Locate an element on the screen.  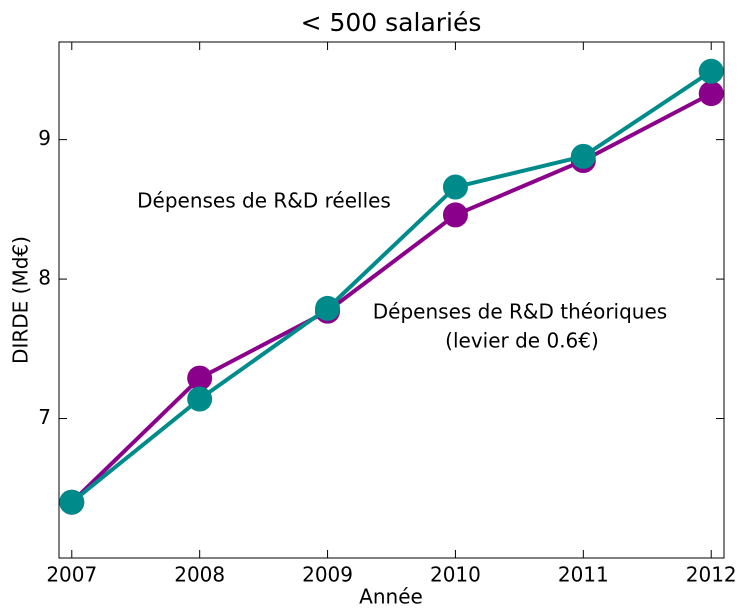
x-tick-label: 2012 is located at coordinates (711, 575).